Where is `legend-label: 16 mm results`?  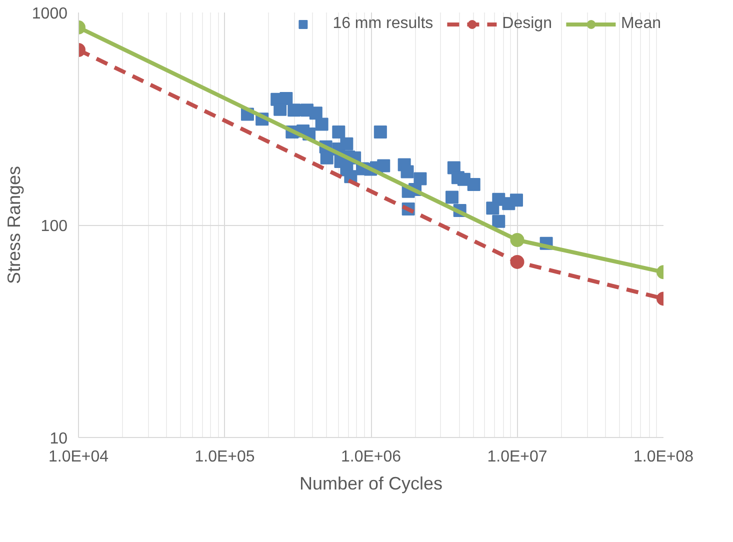 legend-label: 16 mm results is located at coordinates (383, 24).